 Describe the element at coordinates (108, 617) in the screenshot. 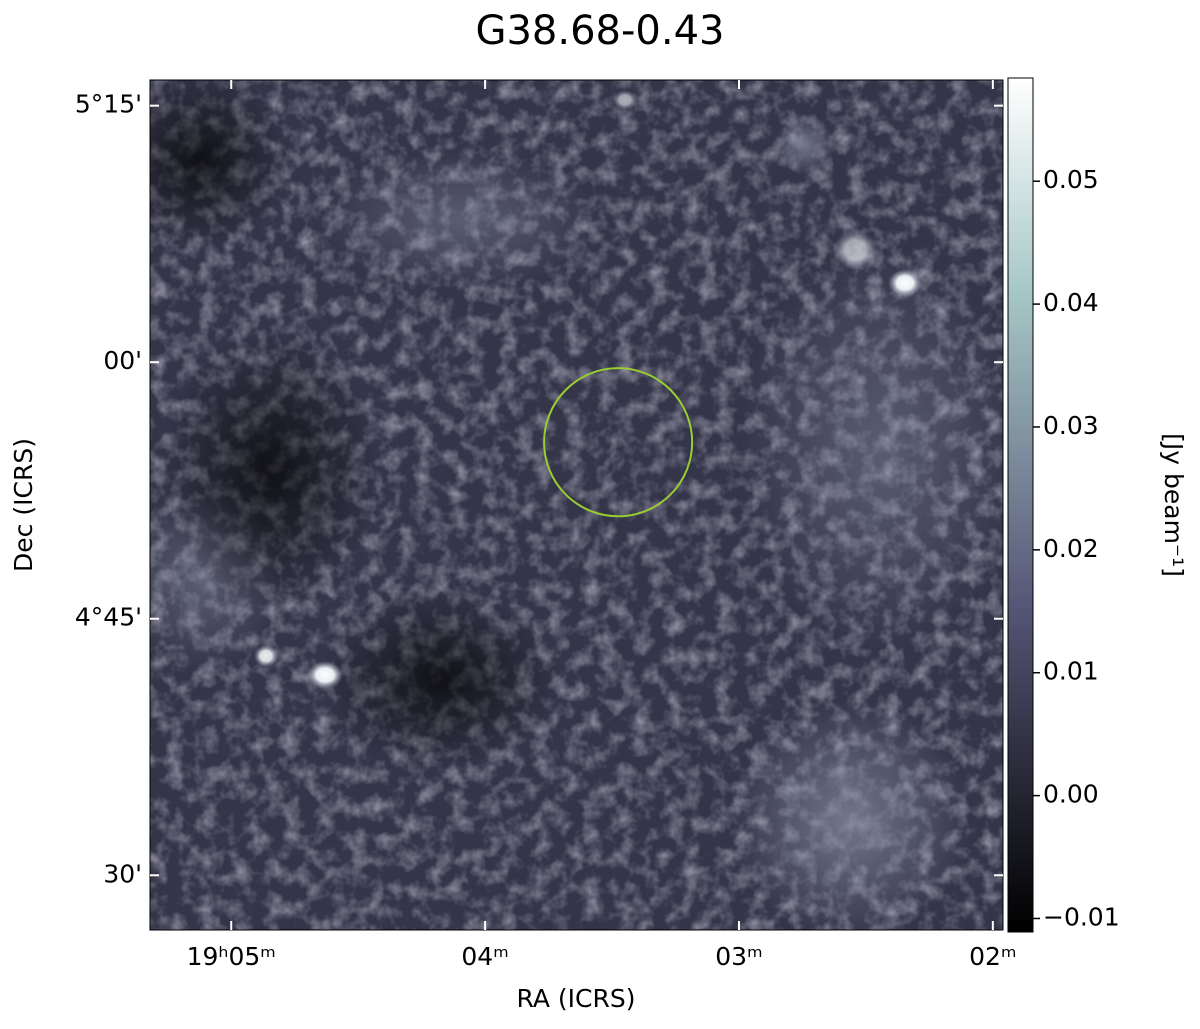

I see `y-tick-label: 4°45'` at that location.